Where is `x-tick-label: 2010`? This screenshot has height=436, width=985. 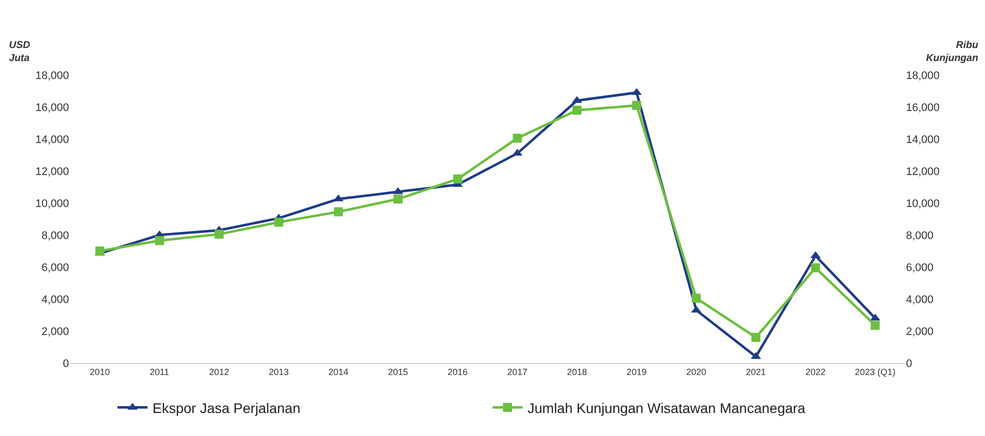
x-tick-label: 2010 is located at coordinates (100, 371).